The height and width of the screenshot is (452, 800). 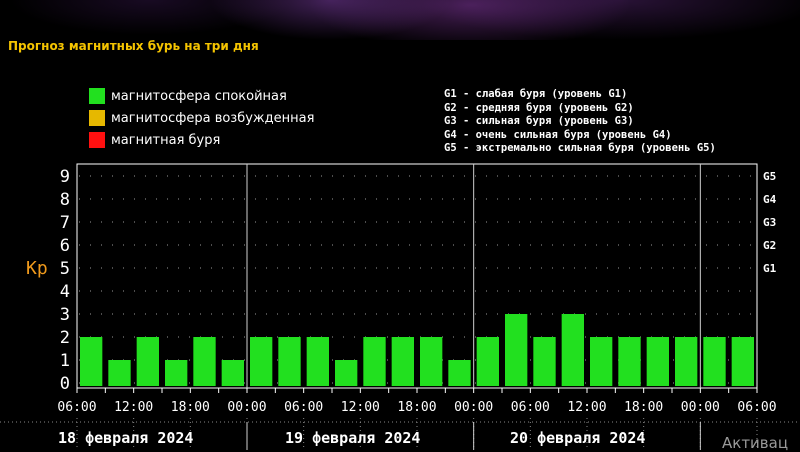 I want to click on legend-swatch-calm, so click(x=97, y=96).